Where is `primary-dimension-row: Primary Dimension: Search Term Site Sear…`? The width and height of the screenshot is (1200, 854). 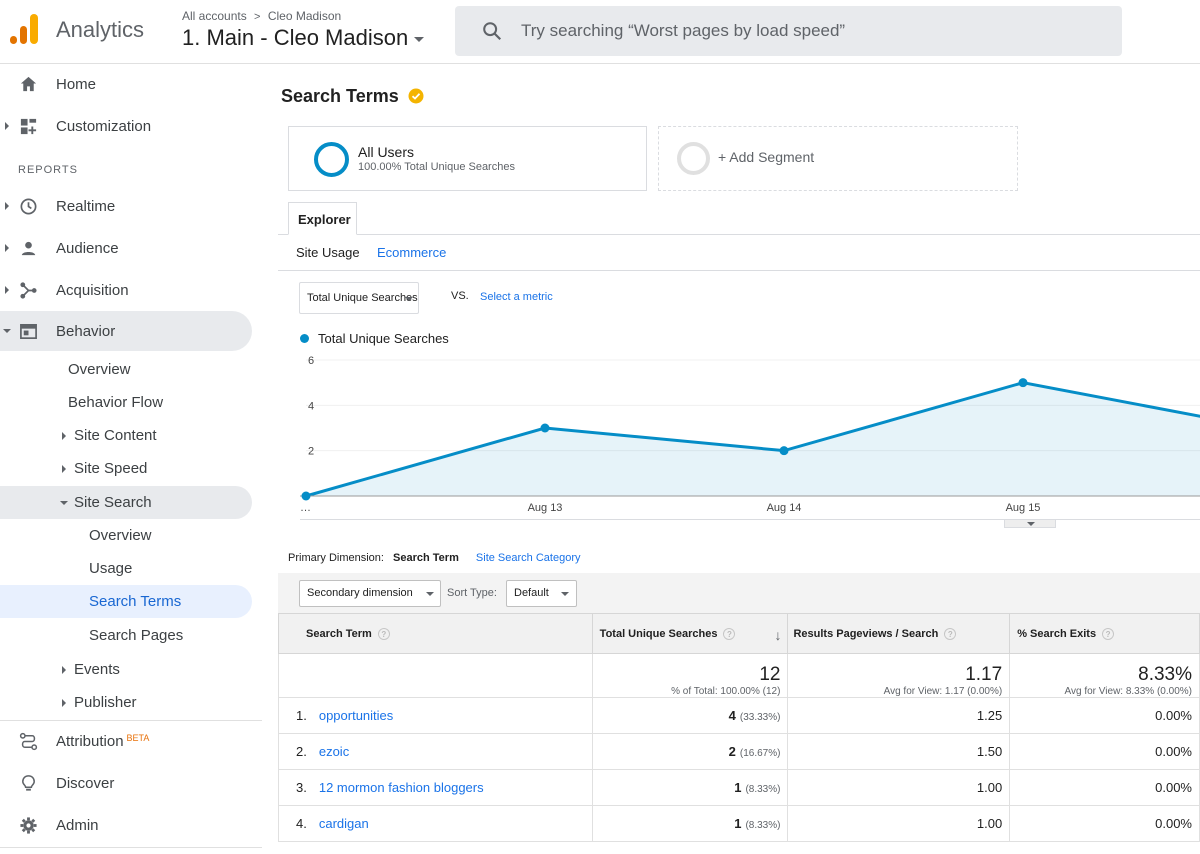 primary-dimension-row: Primary Dimension: Search Term Site Sear… is located at coordinates (434, 558).